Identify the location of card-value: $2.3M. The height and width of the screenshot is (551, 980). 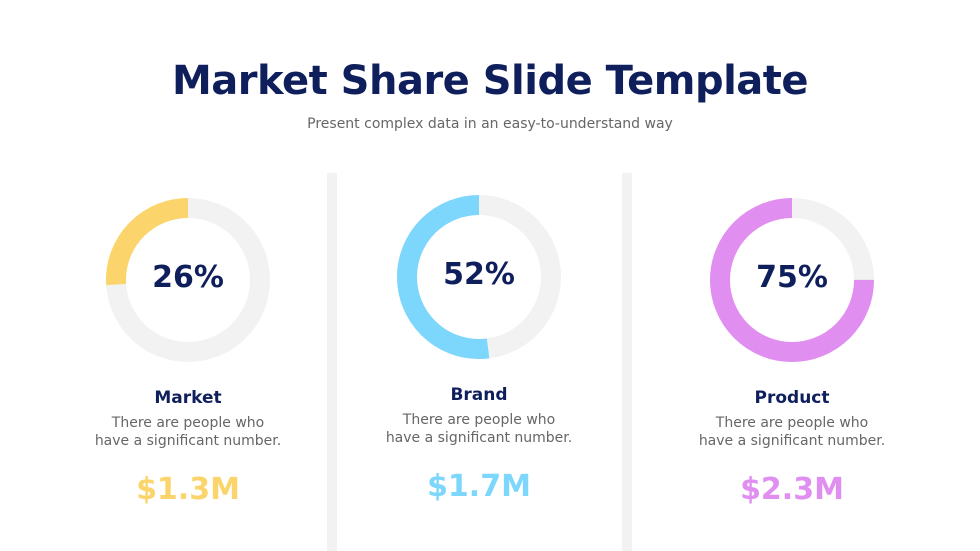
(792, 489).